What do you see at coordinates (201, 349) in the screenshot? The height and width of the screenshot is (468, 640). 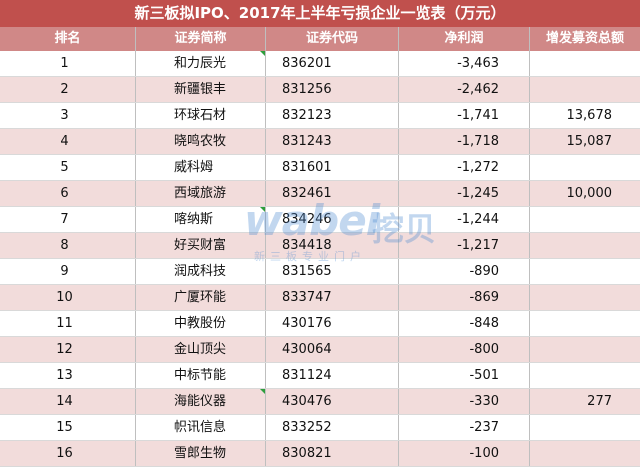 I see `cell-name: 金山顶尖` at bounding box center [201, 349].